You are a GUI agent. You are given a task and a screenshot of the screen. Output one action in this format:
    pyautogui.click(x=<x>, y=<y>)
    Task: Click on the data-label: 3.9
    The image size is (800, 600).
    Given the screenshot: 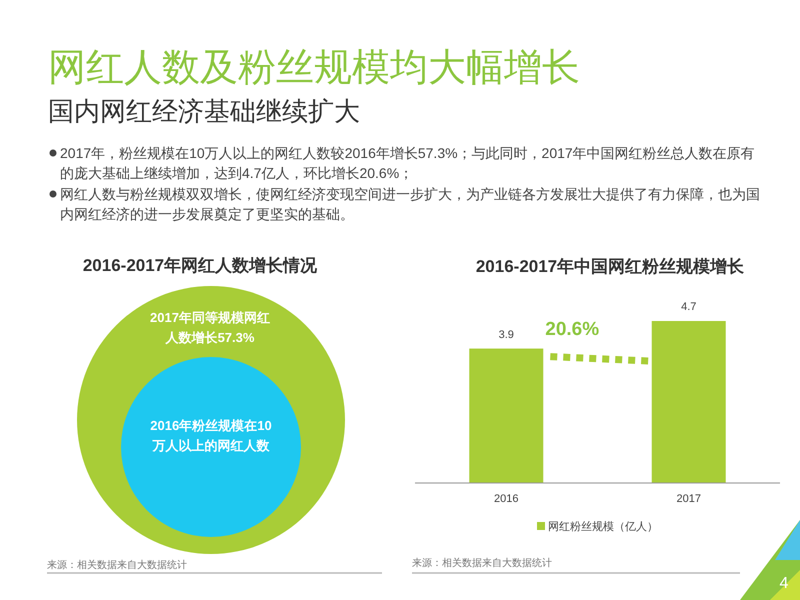 What is the action you would take?
    pyautogui.click(x=506, y=334)
    